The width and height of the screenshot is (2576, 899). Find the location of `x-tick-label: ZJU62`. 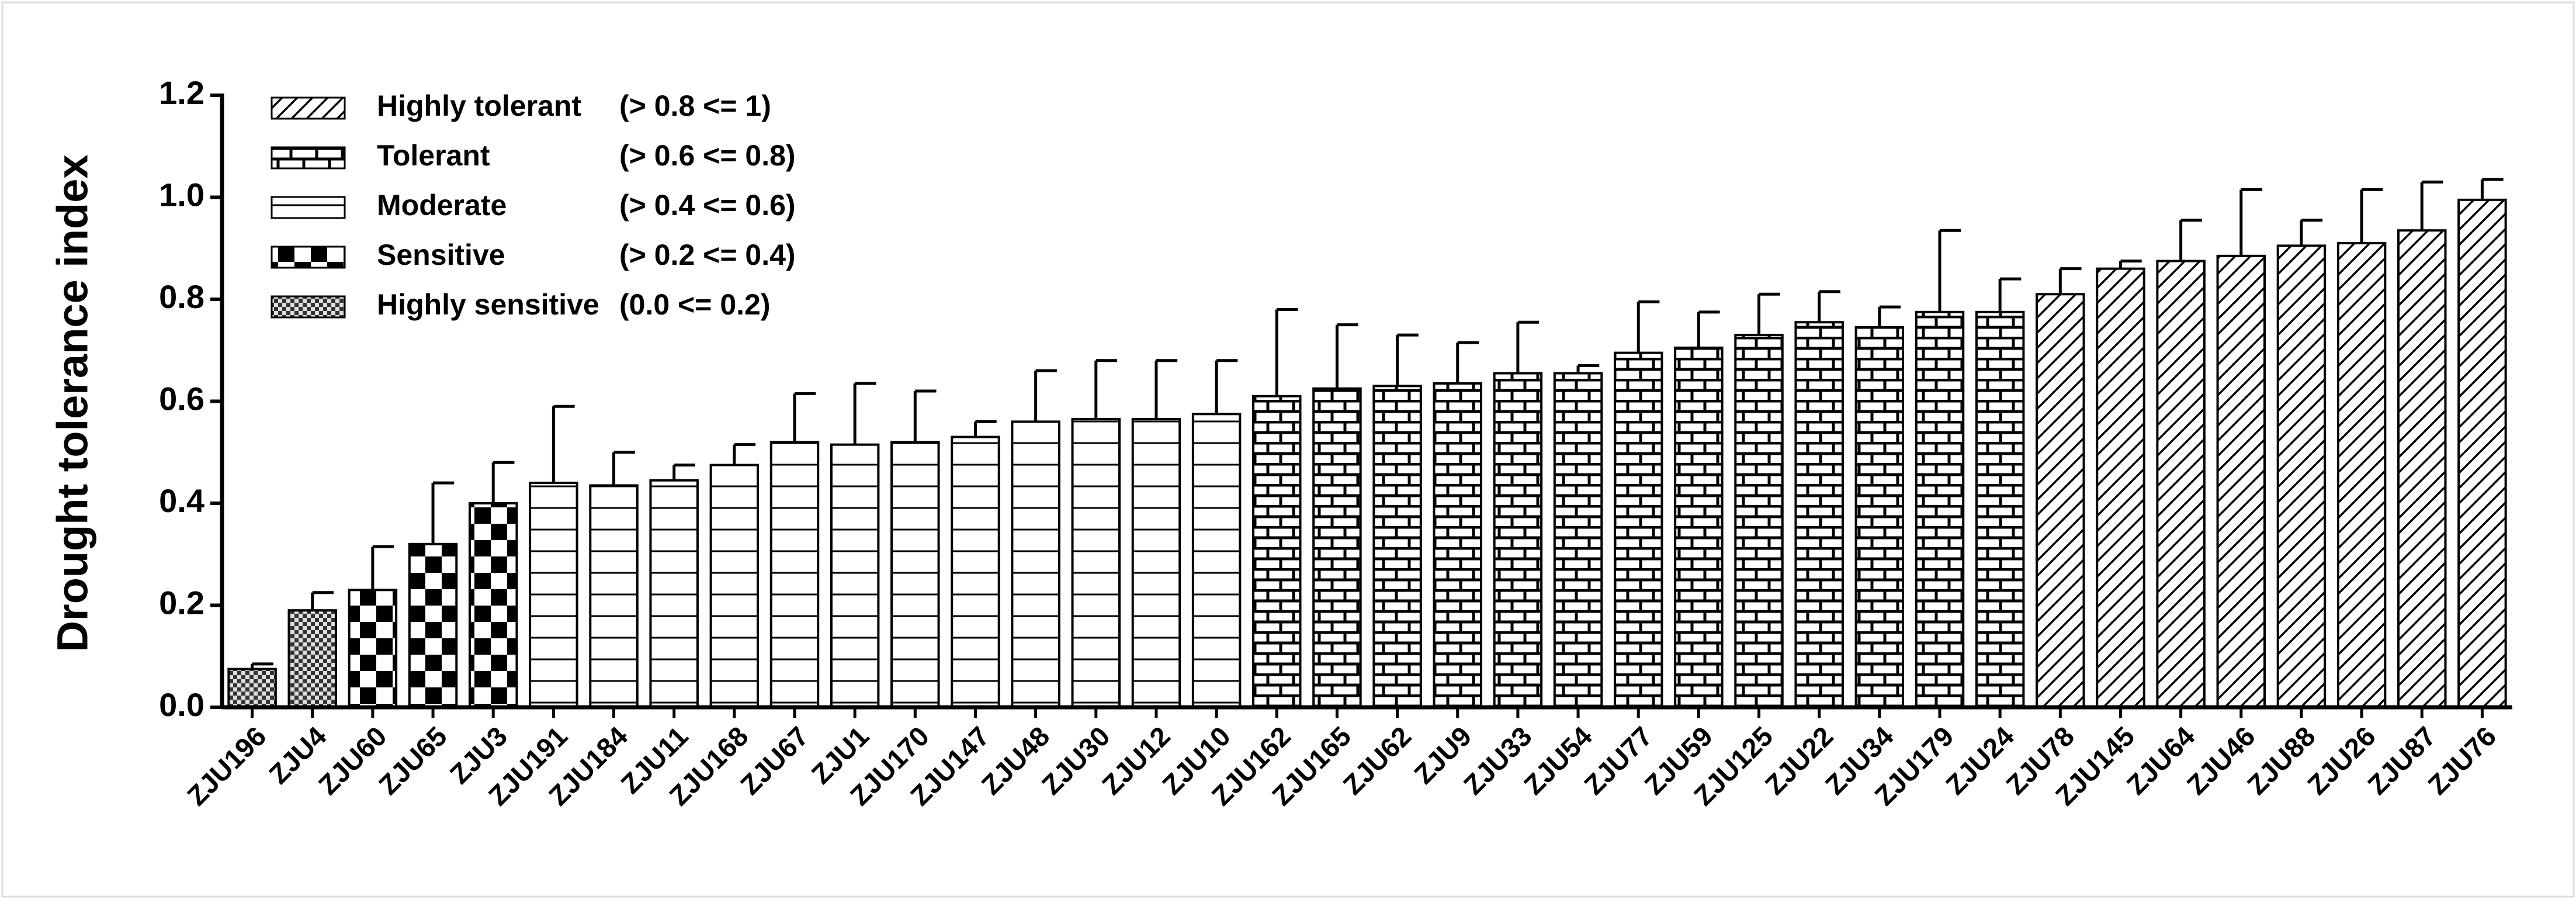

x-tick-label: ZJU62 is located at coordinates (1377, 760).